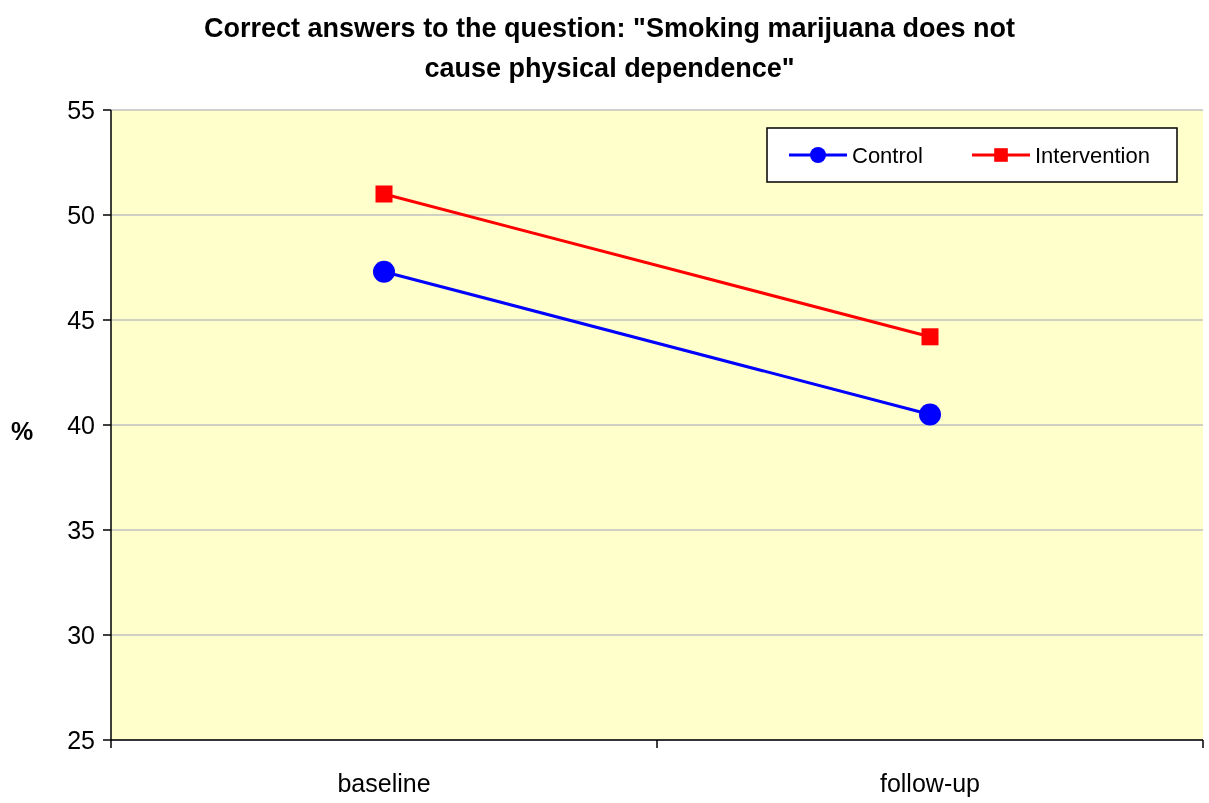 This screenshot has height=803, width=1209. I want to click on y-tick-label: 40, so click(81, 424).